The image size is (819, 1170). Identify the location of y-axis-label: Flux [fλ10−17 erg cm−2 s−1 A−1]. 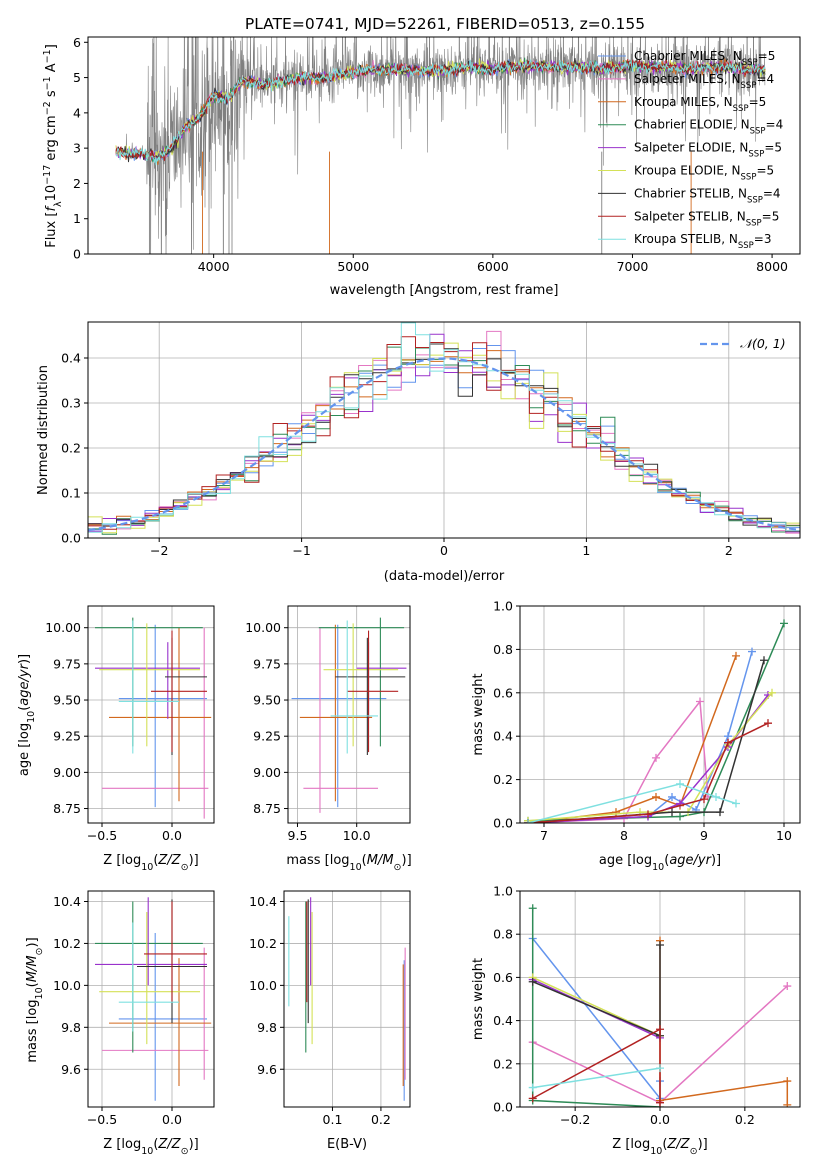
(53, 146).